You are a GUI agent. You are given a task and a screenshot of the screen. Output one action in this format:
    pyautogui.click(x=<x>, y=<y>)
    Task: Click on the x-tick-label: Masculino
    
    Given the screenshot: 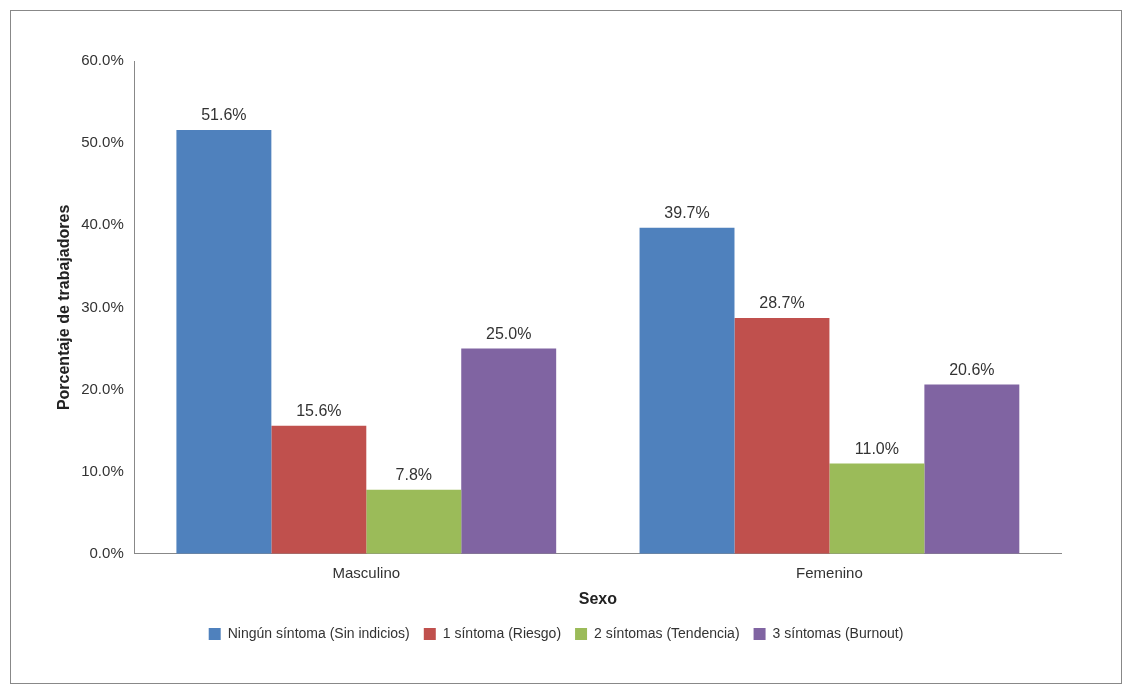 What is the action you would take?
    pyautogui.click(x=366, y=572)
    